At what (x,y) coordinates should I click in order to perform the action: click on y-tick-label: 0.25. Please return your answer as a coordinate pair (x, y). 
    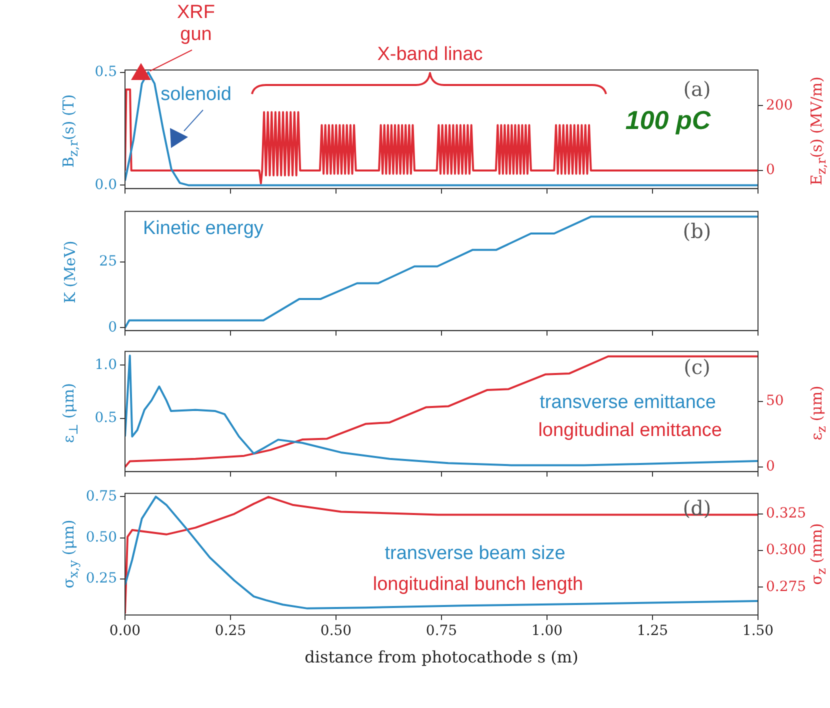
    Looking at the image, I should click on (101, 578).